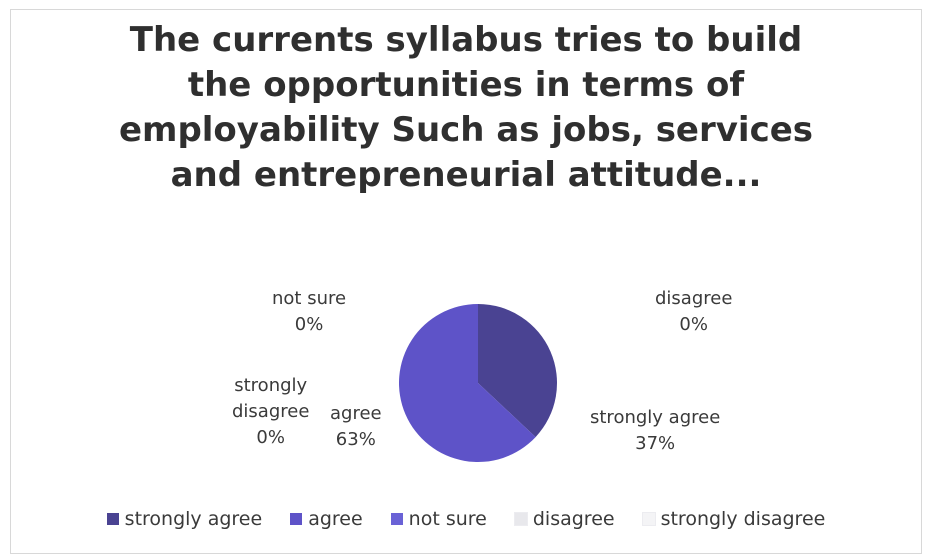 The width and height of the screenshot is (932, 560). I want to click on legend-label: disagree, so click(573, 519).